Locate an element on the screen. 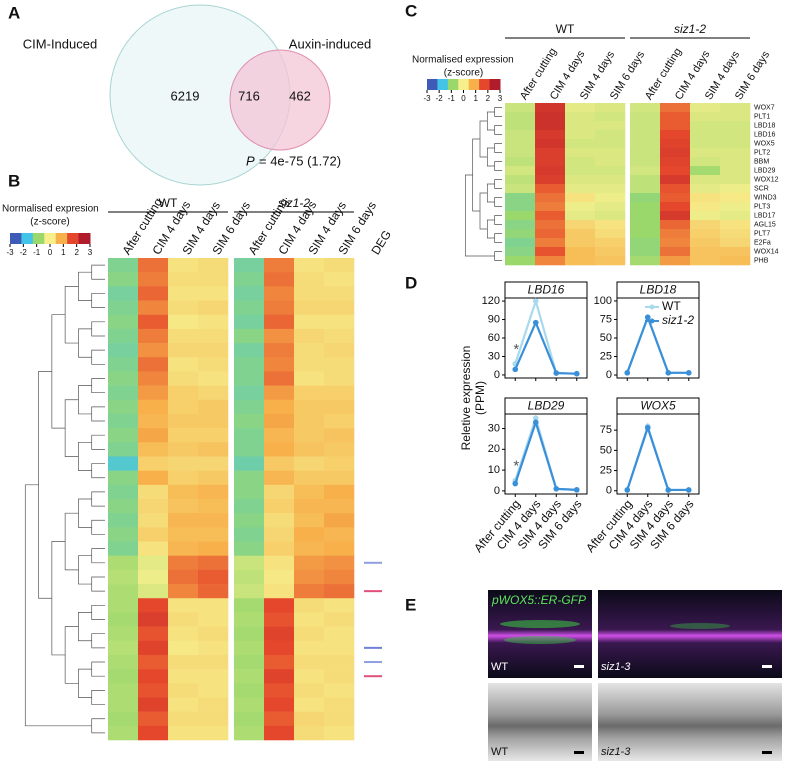 Image resolution: width=785 pixels, height=768 pixels. y-tick-label: 50 is located at coordinates (606, 338).